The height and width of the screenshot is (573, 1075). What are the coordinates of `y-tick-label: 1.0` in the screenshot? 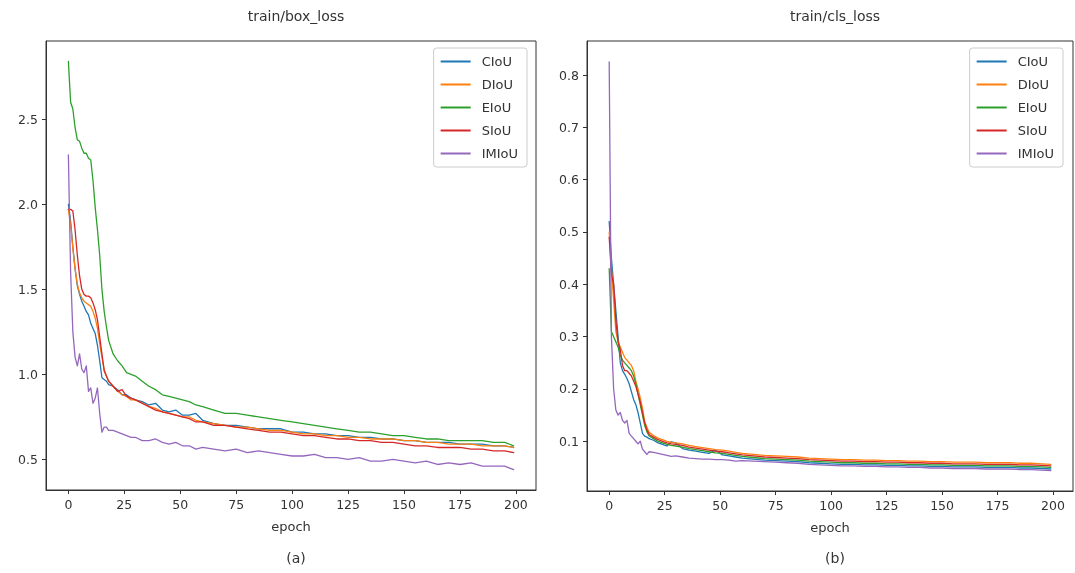 It's located at (28, 374).